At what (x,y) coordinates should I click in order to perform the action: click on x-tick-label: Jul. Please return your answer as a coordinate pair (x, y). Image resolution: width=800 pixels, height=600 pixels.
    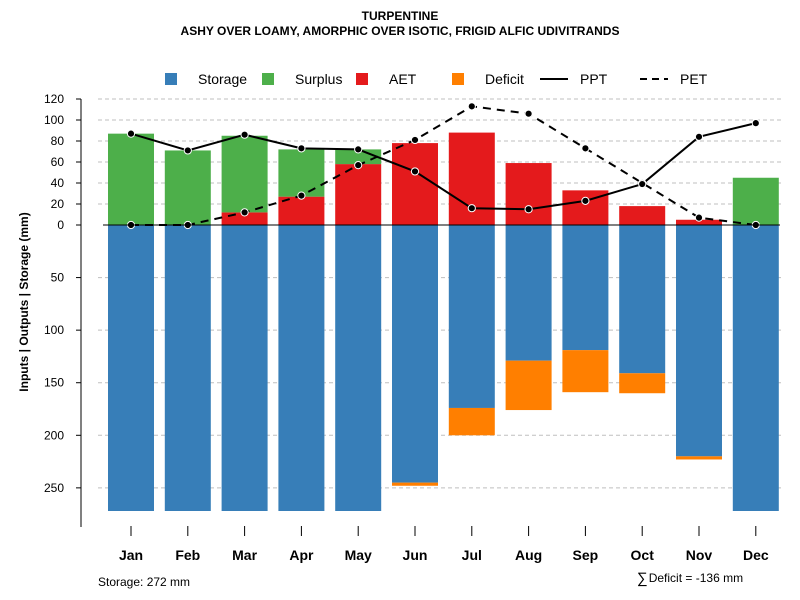
    Looking at the image, I should click on (472, 555).